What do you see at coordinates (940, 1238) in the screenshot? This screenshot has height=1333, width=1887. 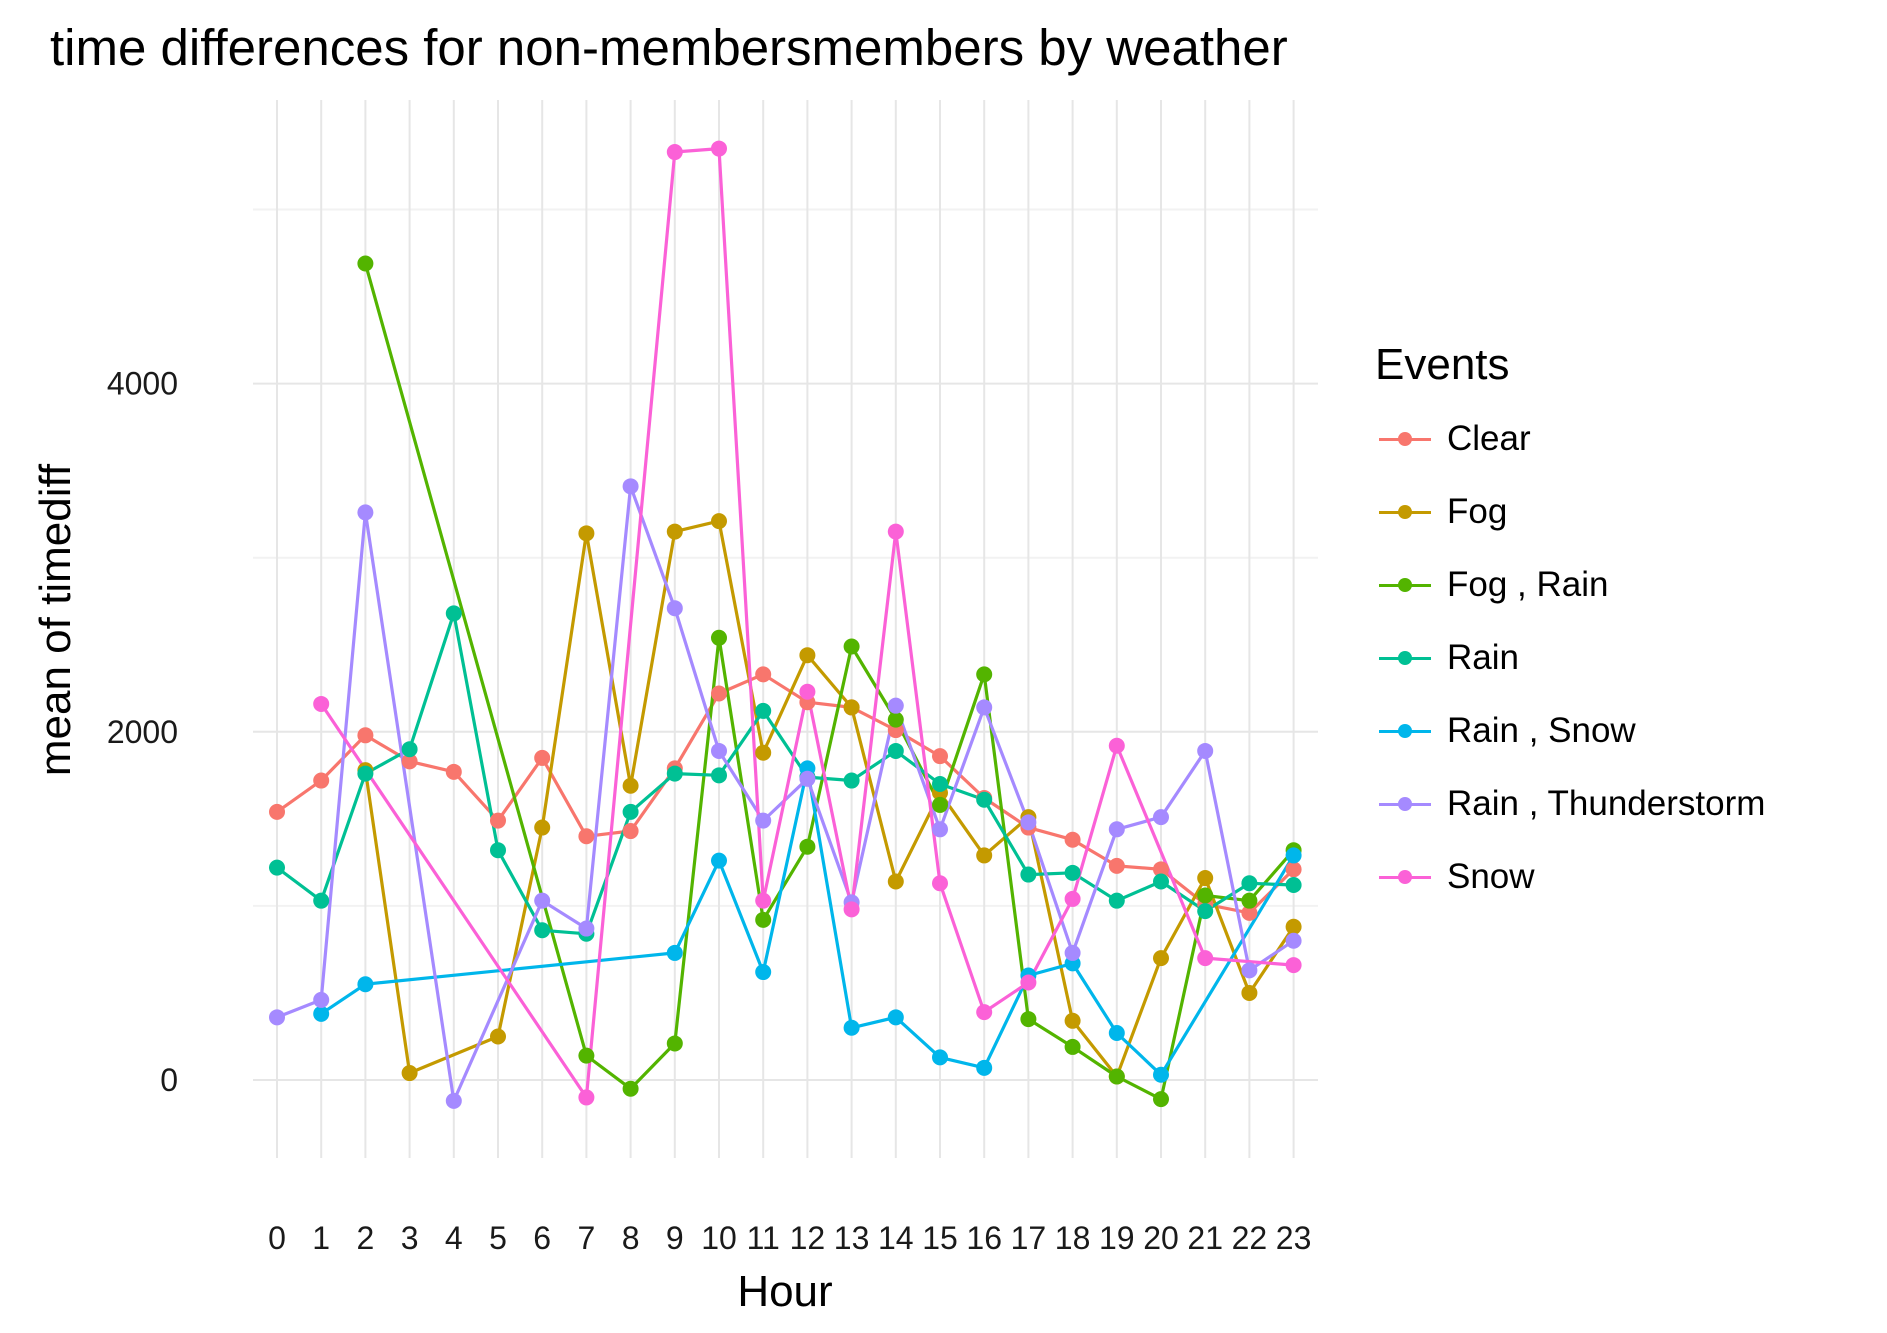 I see `x-tick-label: 15` at bounding box center [940, 1238].